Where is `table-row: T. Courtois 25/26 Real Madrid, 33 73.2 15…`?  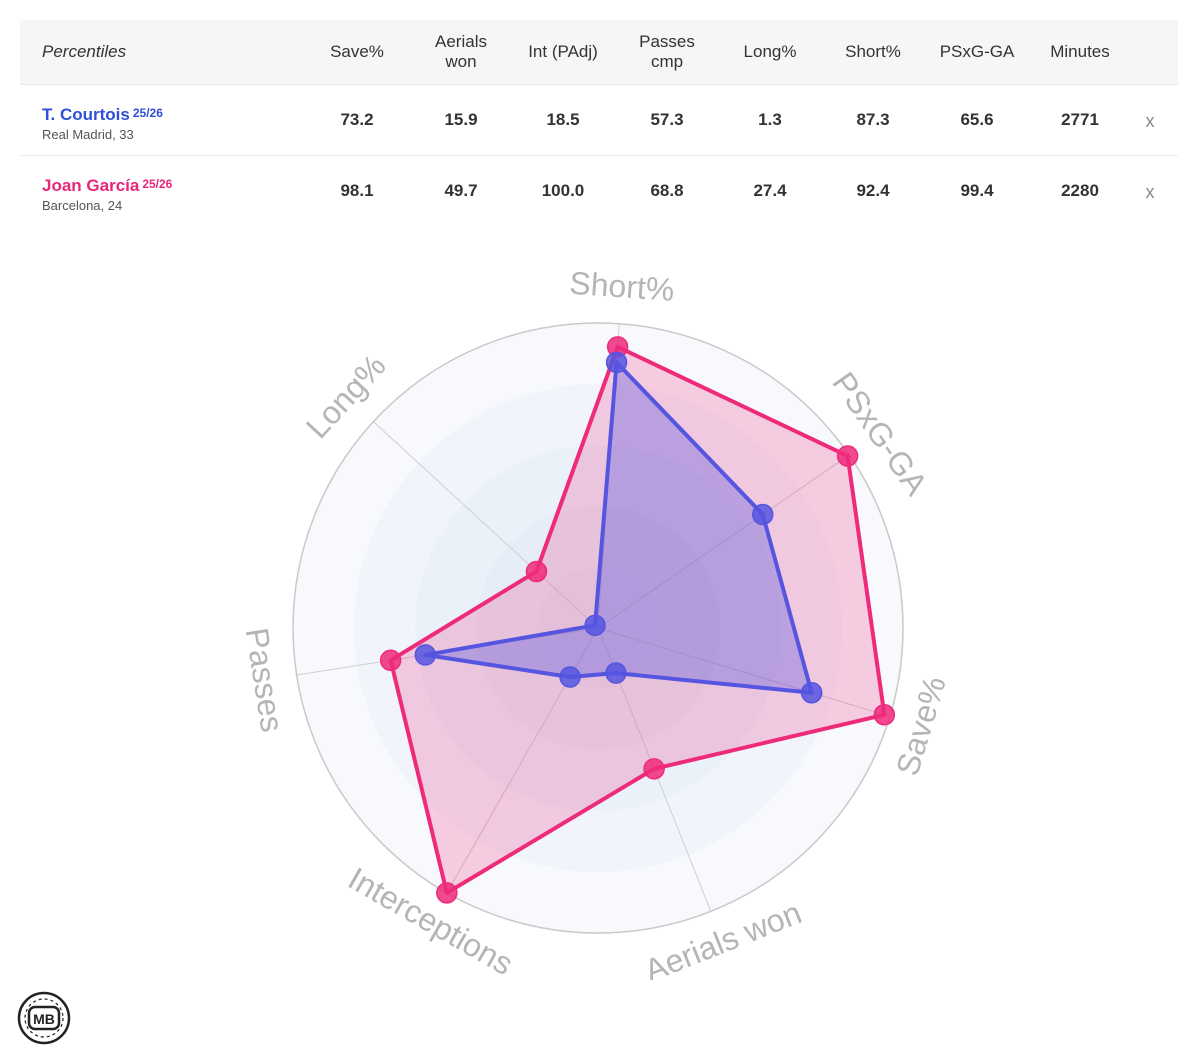
table-row: T. Courtois 25/26 Real Madrid, 33 73.2 15… is located at coordinates (599, 120).